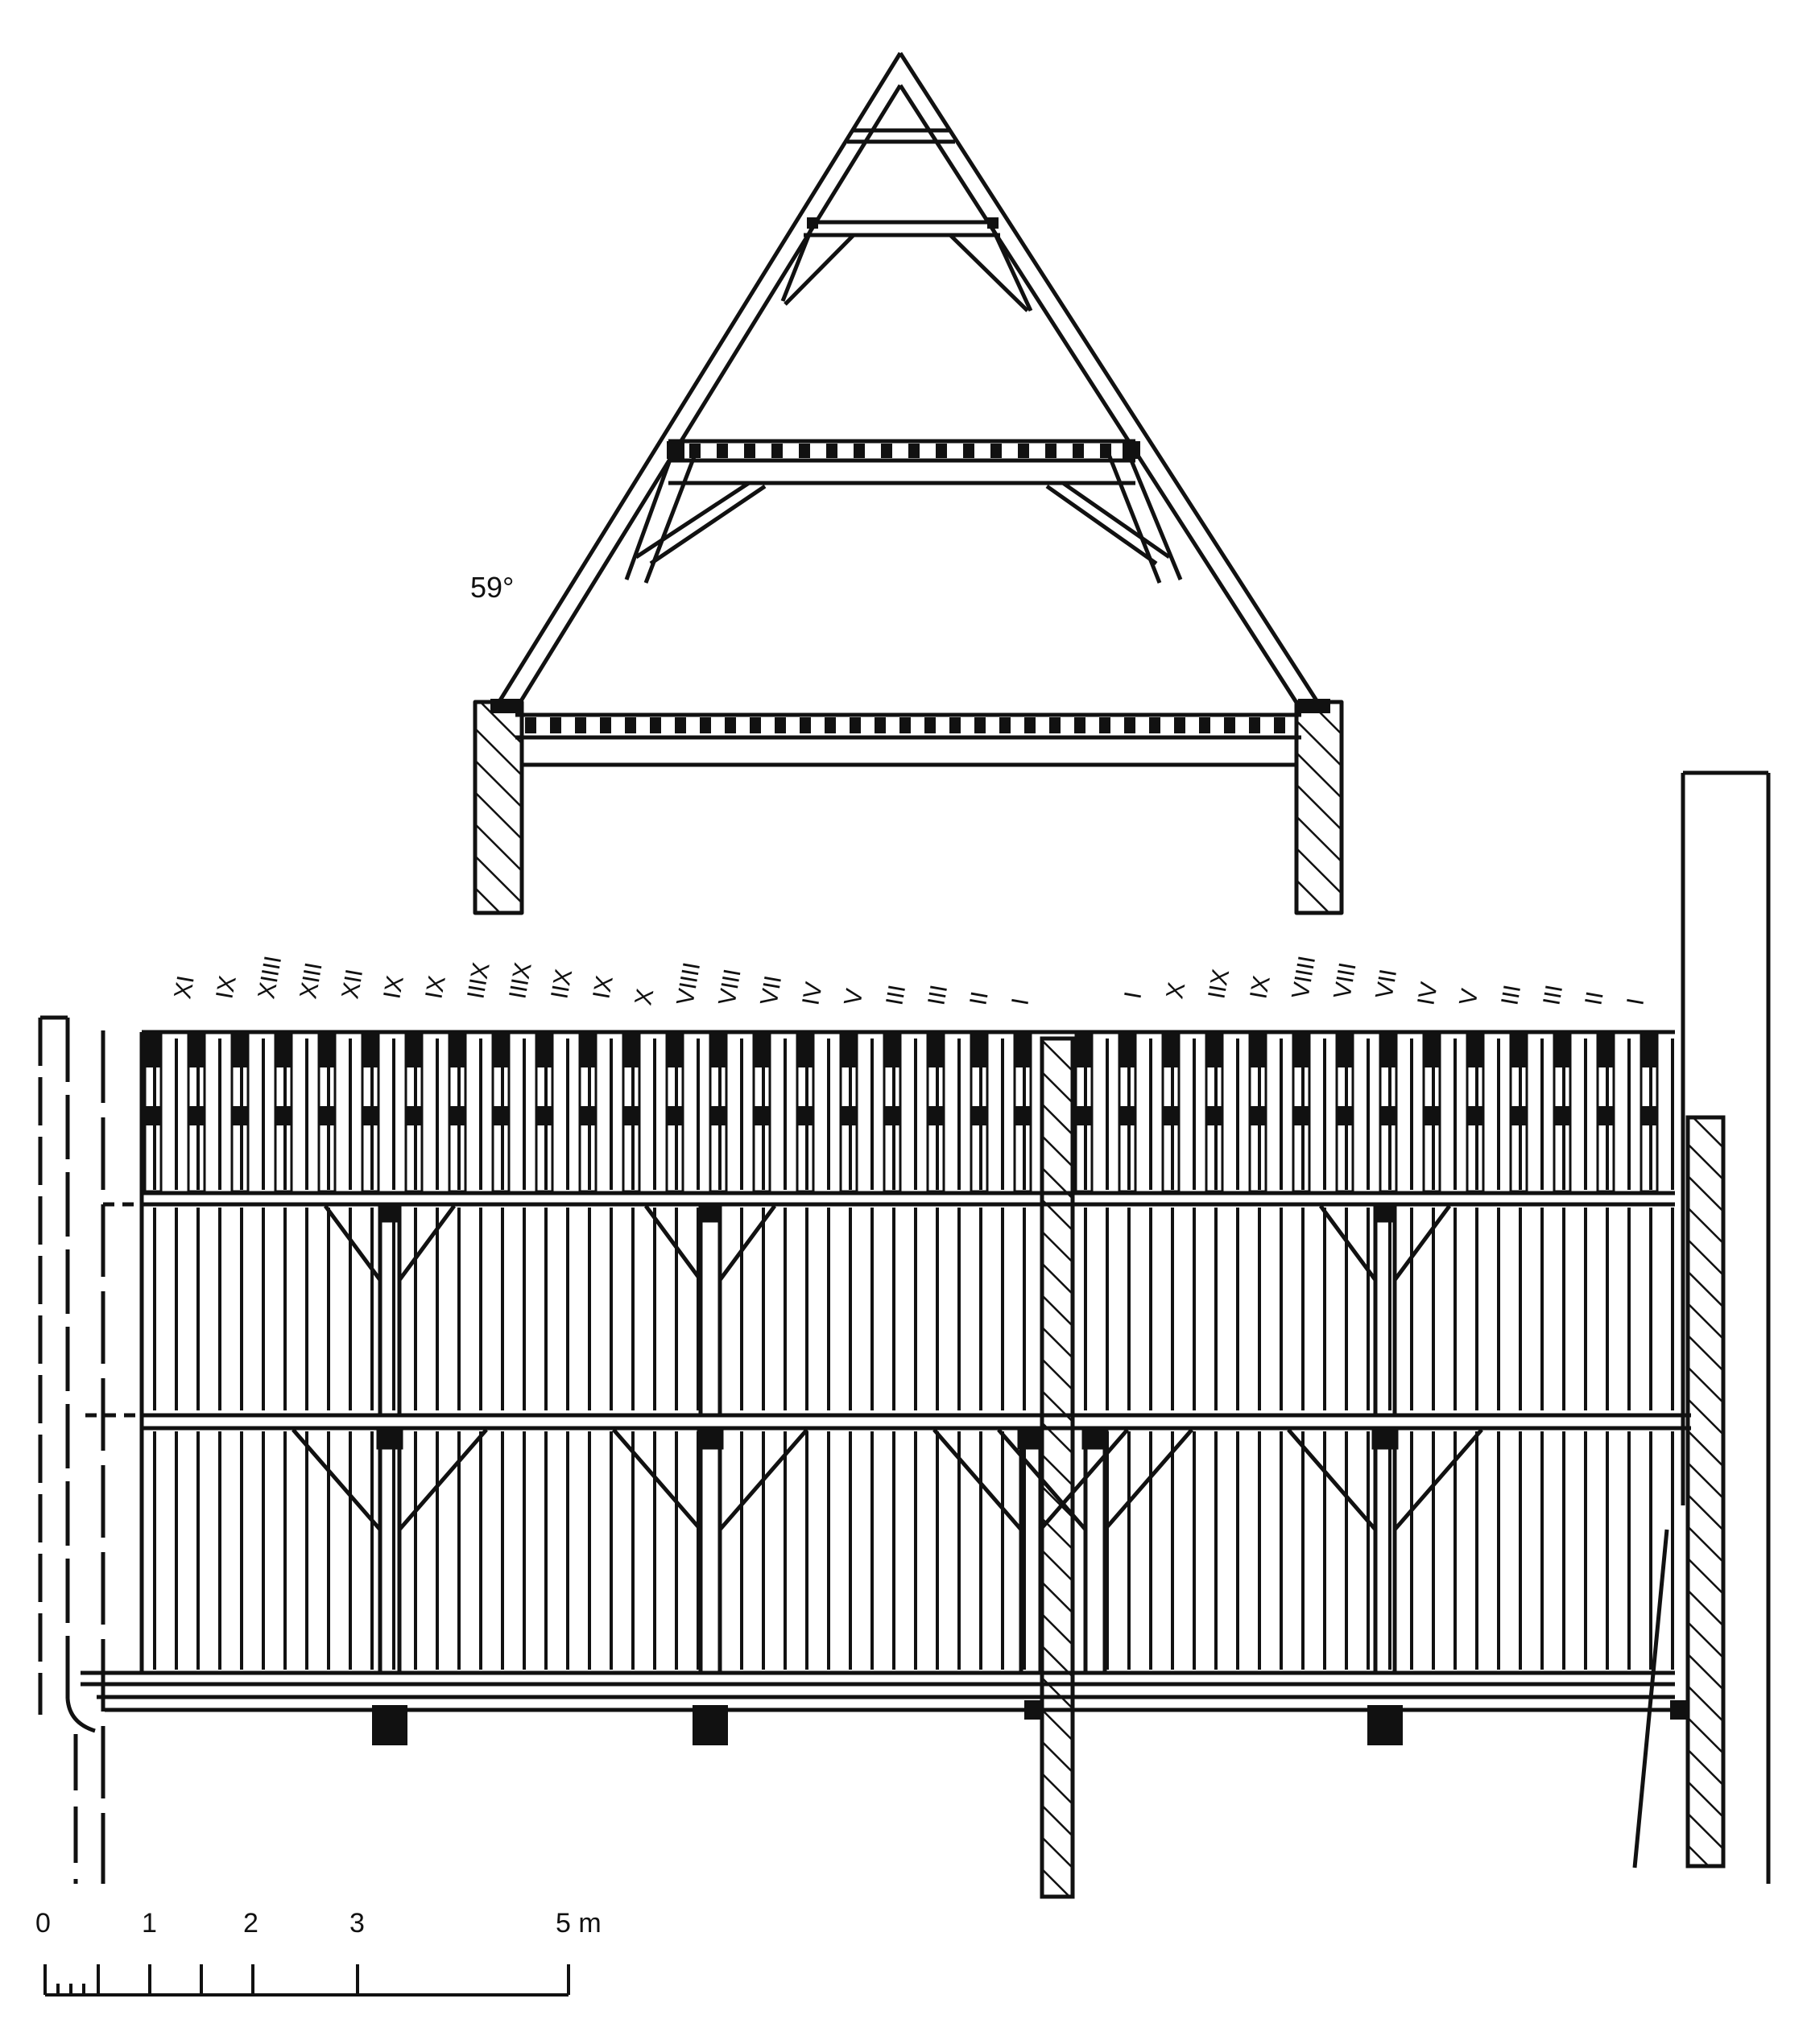  Describe the element at coordinates (311, 981) in the screenshot. I see `carpenter-mark: XIII` at that location.